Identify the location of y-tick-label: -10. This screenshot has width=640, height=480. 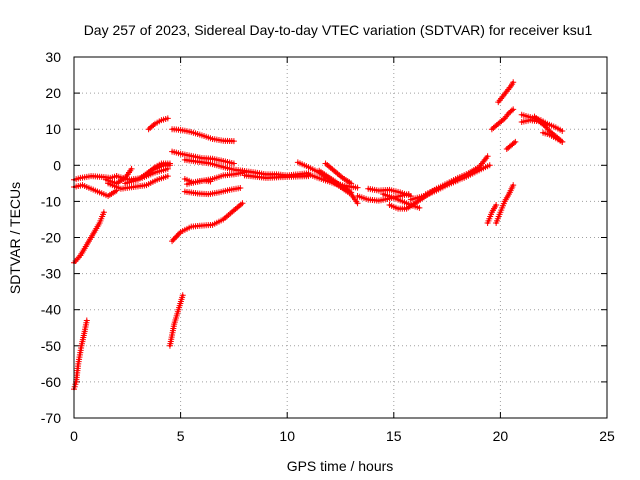
(51, 201).